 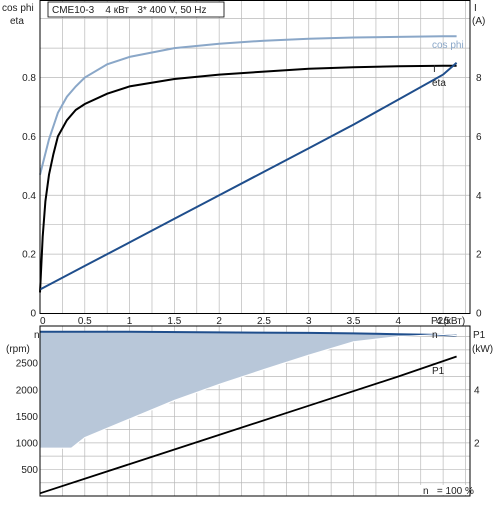 What do you see at coordinates (29, 196) in the screenshot?
I see `top-left-tick-label: 0.4` at bounding box center [29, 196].